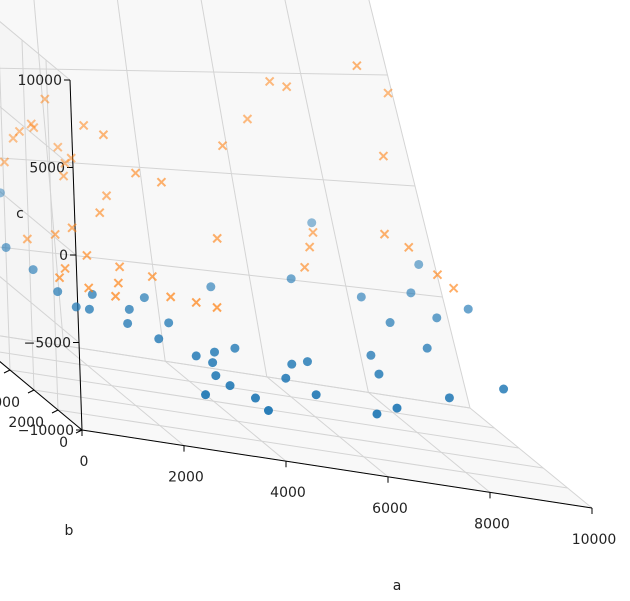  I want to click on x-tick-label: 8000, so click(492, 524).